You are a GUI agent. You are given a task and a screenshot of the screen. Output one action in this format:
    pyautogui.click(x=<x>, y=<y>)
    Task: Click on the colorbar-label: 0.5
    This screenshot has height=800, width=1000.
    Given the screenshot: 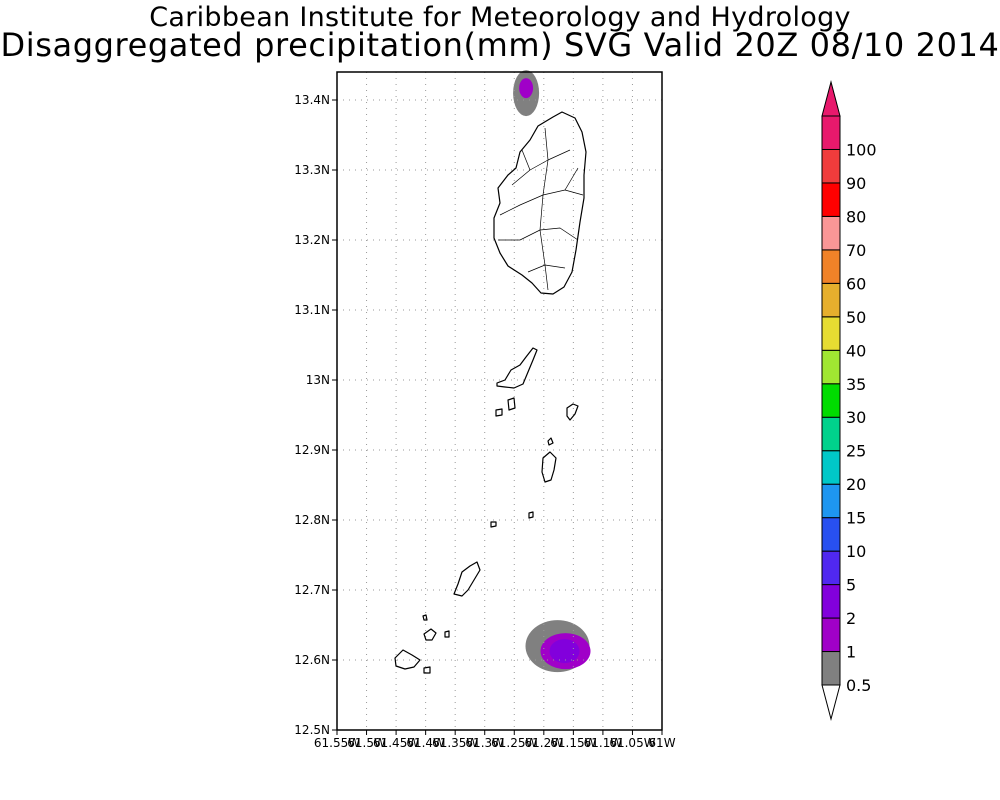 What is the action you would take?
    pyautogui.click(x=858, y=685)
    